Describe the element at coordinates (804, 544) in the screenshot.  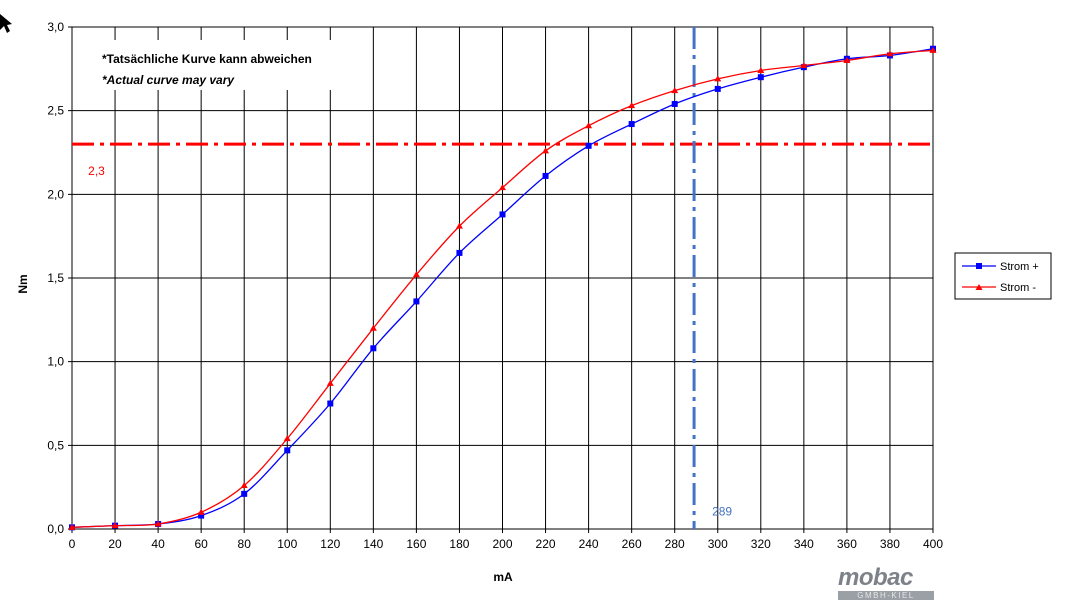
I see `x-tick-label: 340` at that location.